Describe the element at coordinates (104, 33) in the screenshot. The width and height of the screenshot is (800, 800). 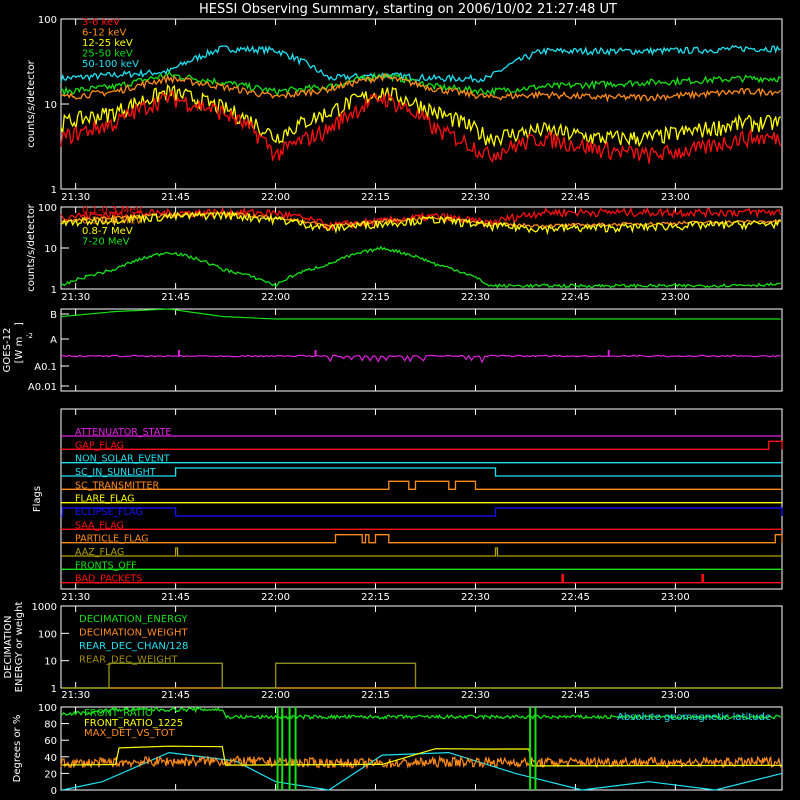
I see `legend-entry: 6-12 keV` at that location.